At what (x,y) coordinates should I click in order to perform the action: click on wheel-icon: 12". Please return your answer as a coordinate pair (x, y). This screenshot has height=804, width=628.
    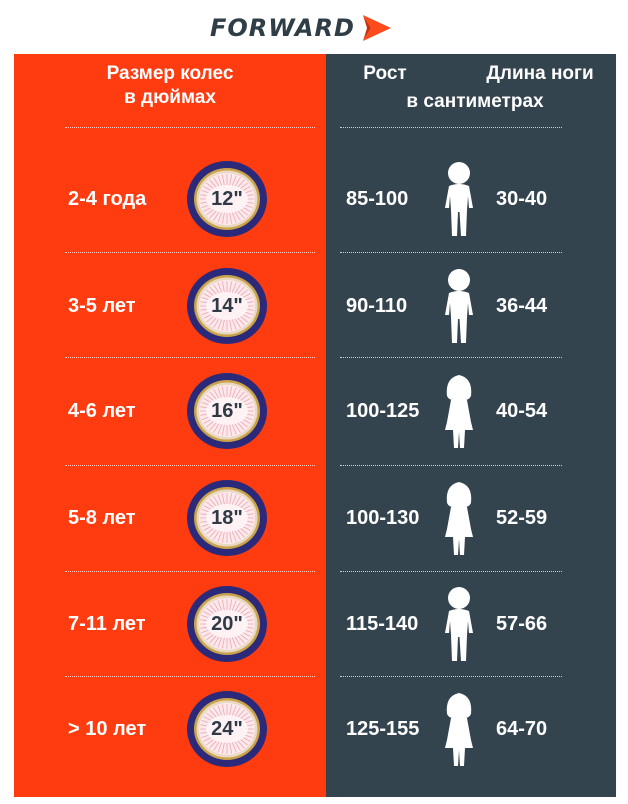
    Looking at the image, I should click on (227, 199).